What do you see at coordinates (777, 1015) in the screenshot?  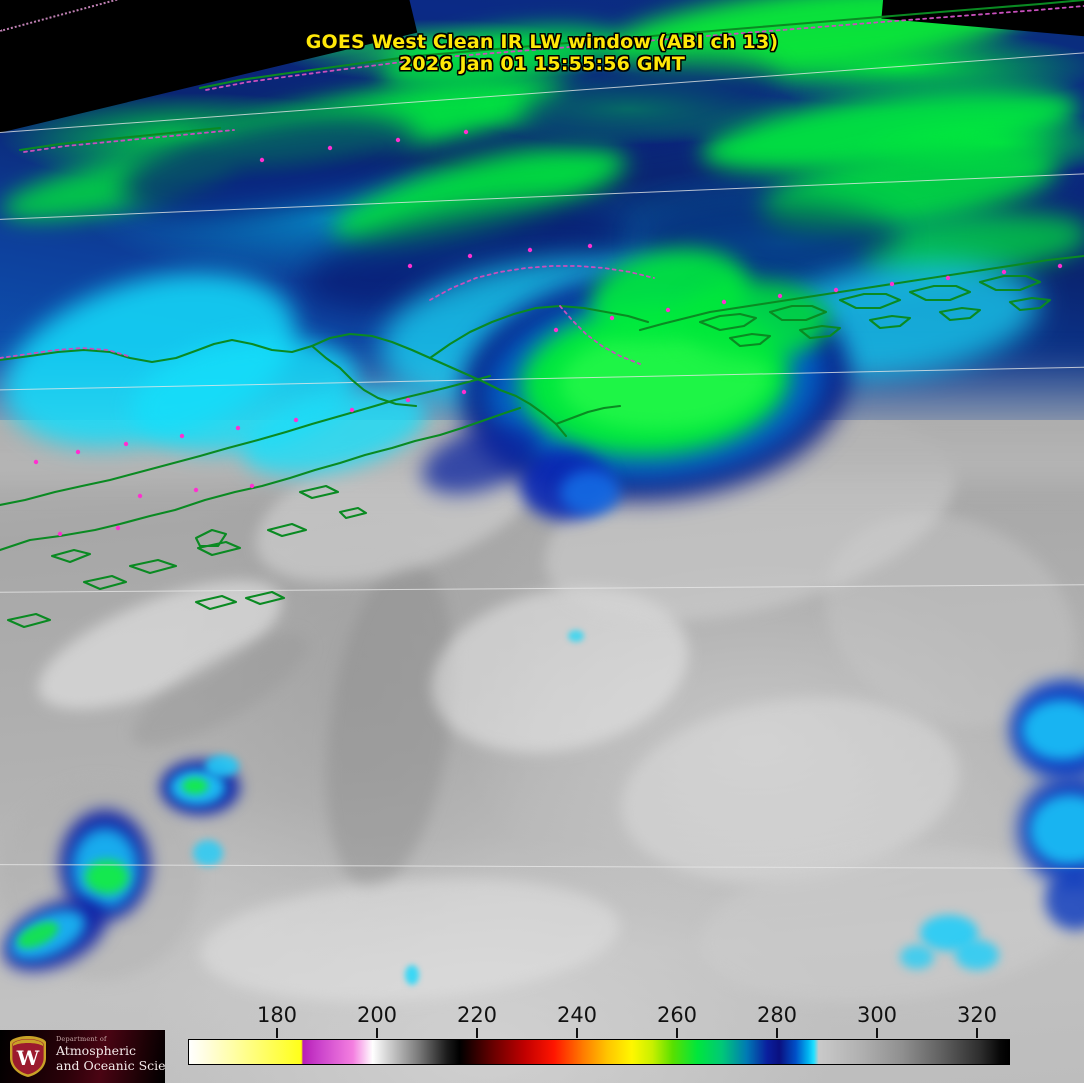 I see `colorbar-tick-label: 280` at bounding box center [777, 1015].